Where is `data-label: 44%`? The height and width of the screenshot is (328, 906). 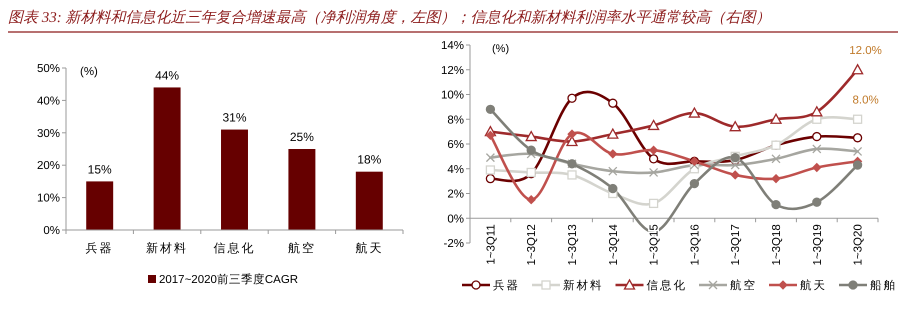 data-label: 44% is located at coordinates (167, 75).